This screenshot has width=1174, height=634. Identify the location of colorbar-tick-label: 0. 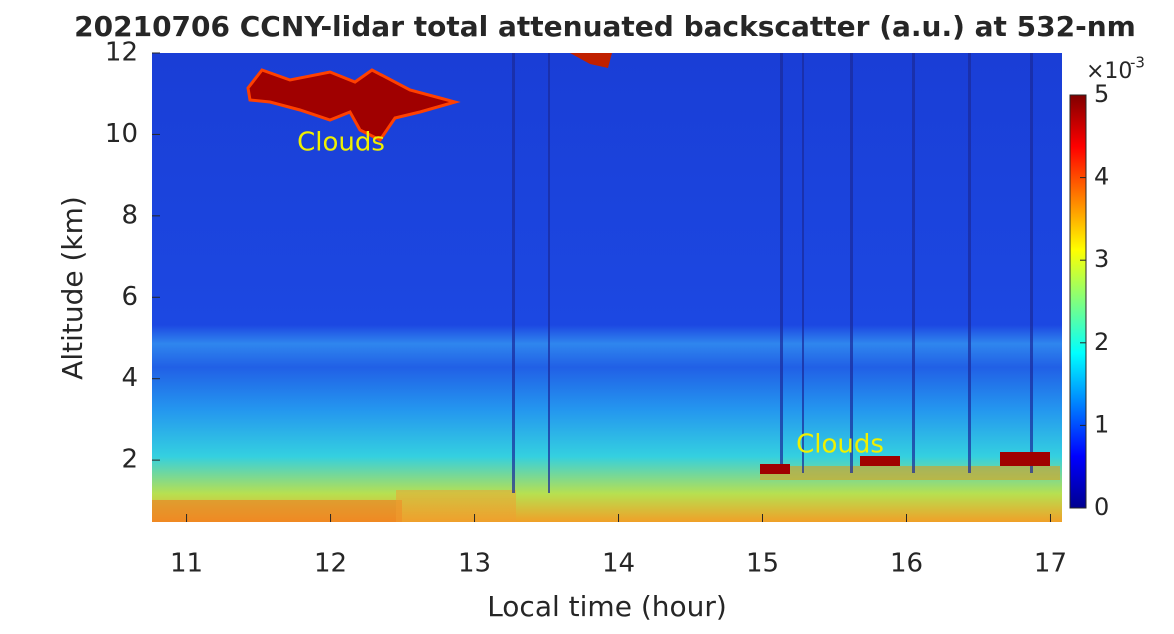
(1101, 507).